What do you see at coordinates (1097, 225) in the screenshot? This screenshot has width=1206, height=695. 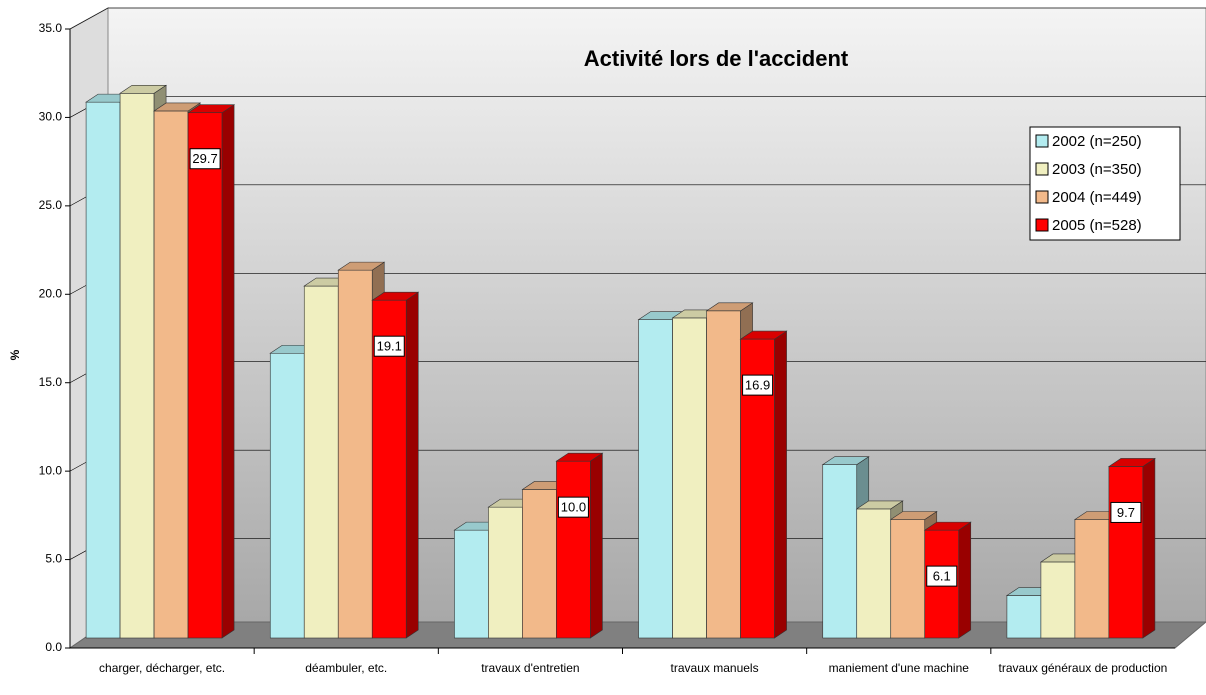 I see `legend-label: 2005 (n=528)` at bounding box center [1097, 225].